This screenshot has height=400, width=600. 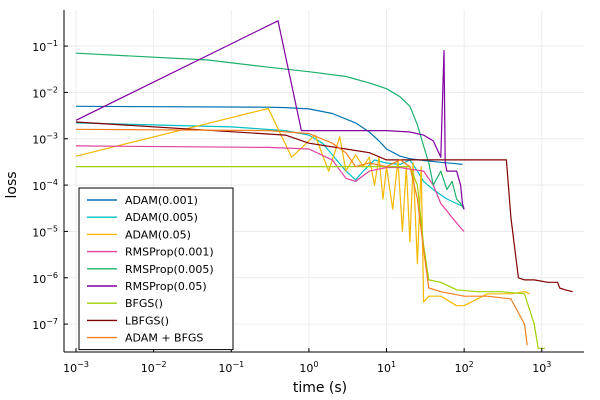 What do you see at coordinates (166, 286) in the screenshot?
I see `legend-label-rmsprop-0-05: RMSProp(0.05)` at bounding box center [166, 286].